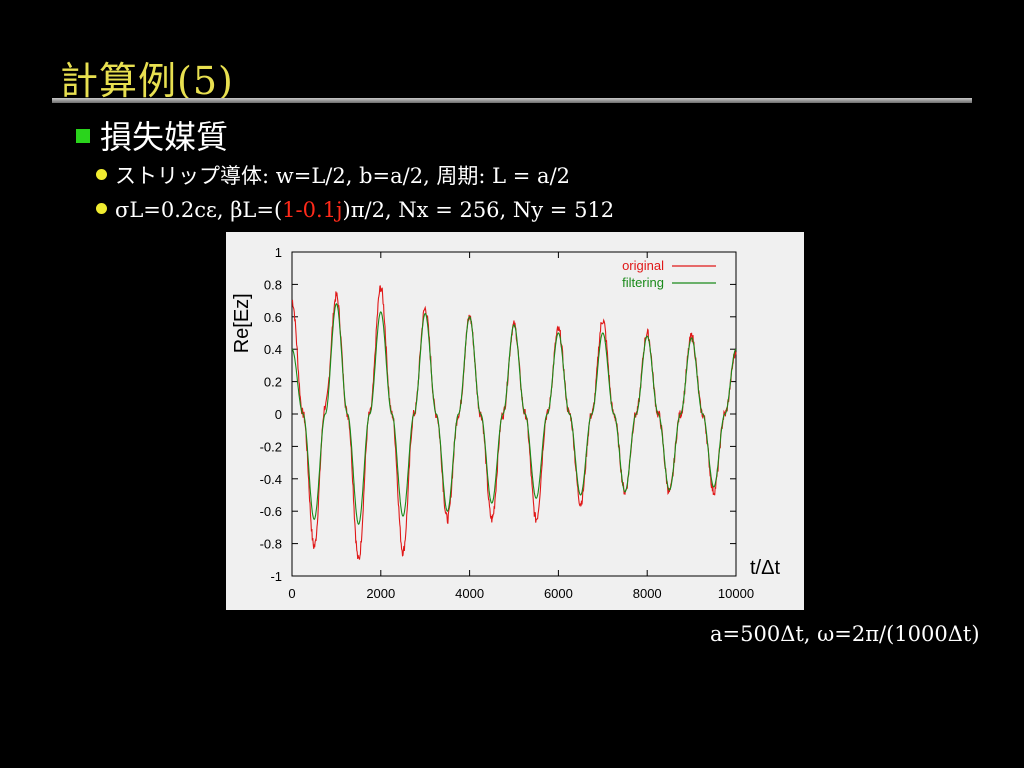 The height and width of the screenshot is (768, 1024). What do you see at coordinates (469, 593) in the screenshot?
I see `x-tick-label: 4000` at bounding box center [469, 593].